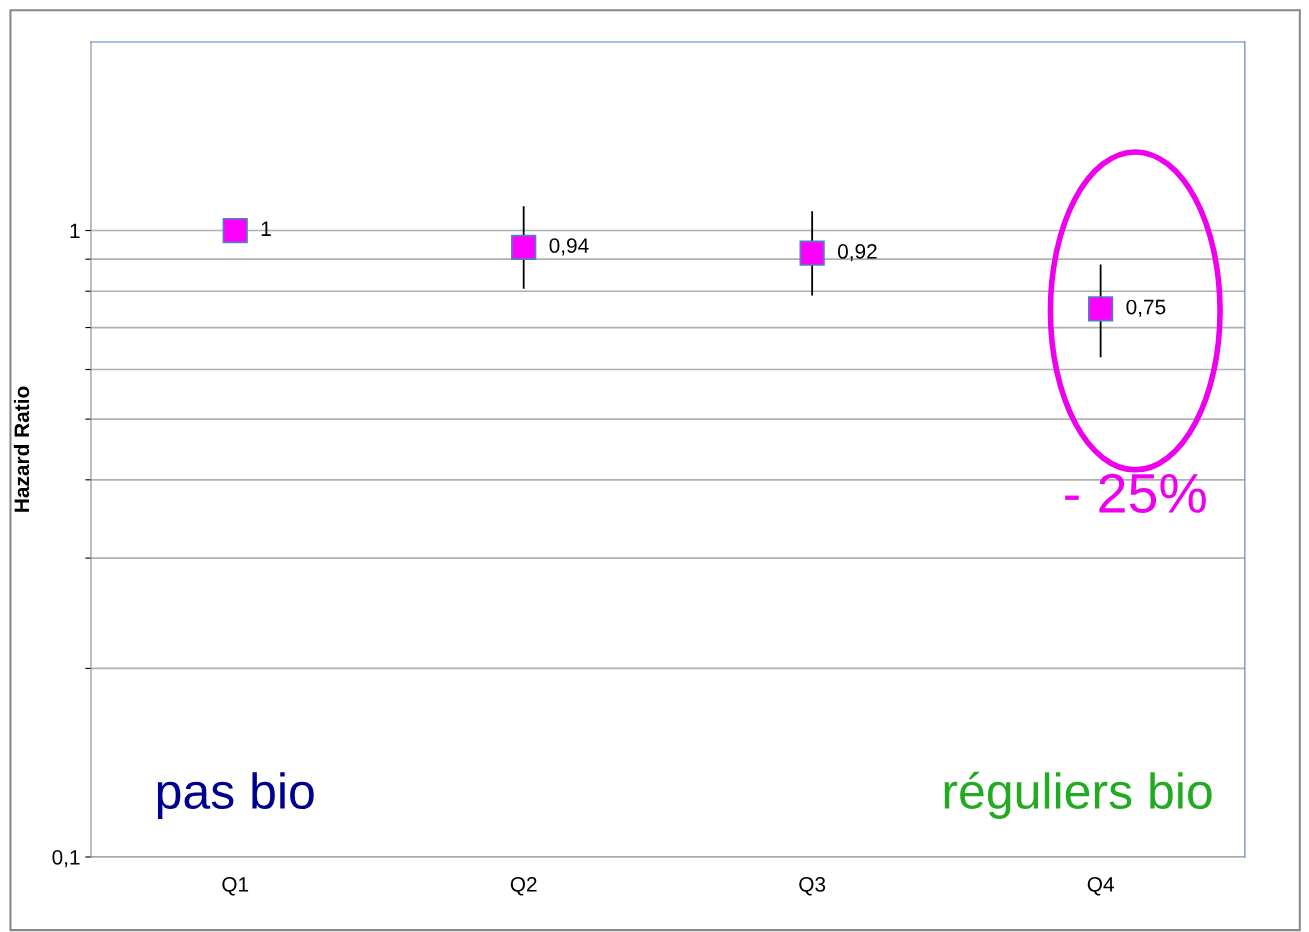 The height and width of the screenshot is (932, 1309). I want to click on data-label: 0,75, so click(1146, 308).